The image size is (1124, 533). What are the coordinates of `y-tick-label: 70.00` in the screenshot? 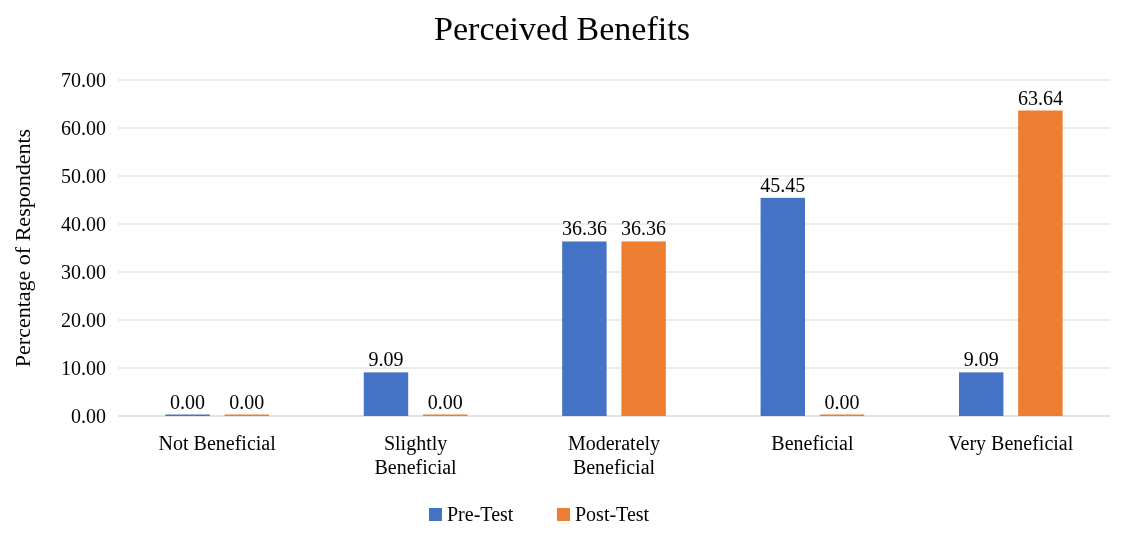 It's located at (83, 80).